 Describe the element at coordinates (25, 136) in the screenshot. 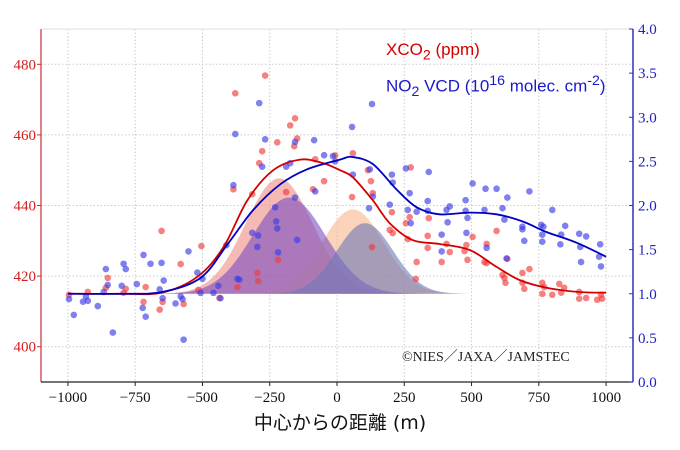

I see `y-left-tick-label: 460` at that location.